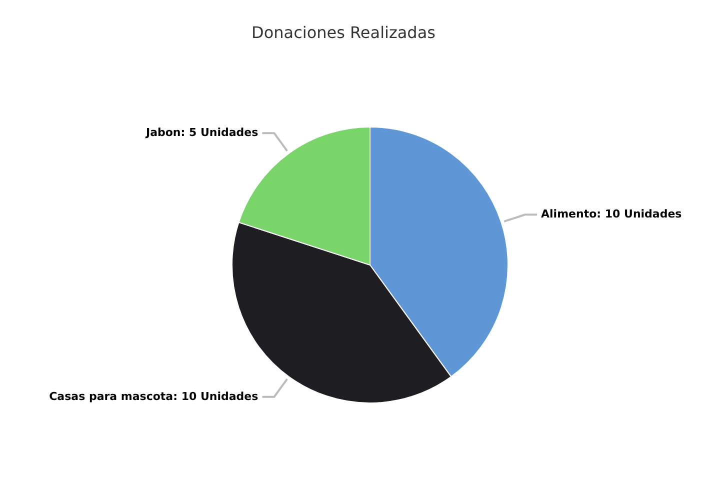 The height and width of the screenshot is (479, 707). What do you see at coordinates (344, 32) in the screenshot?
I see `chart-title: Donaciones Realizadas` at bounding box center [344, 32].